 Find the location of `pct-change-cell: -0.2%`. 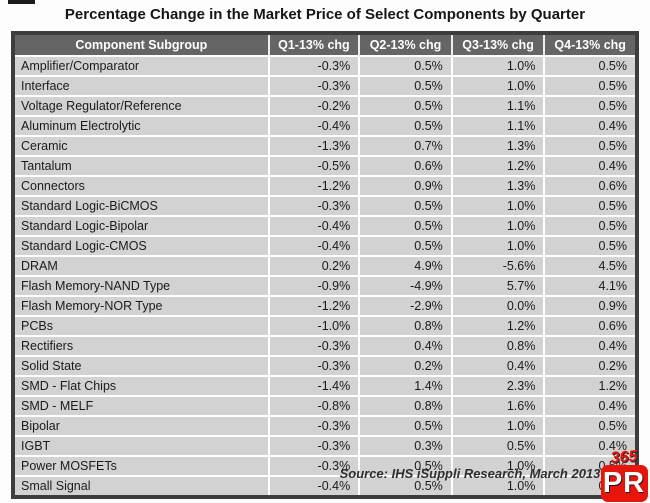

pct-change-cell: -0.2% is located at coordinates (313, 105).